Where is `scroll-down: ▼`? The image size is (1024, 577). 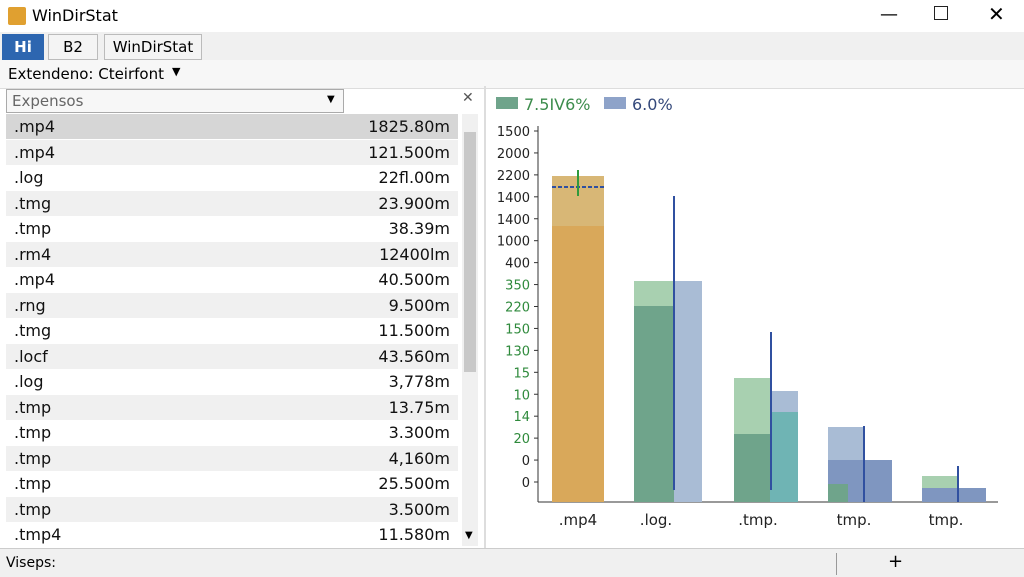
scroll-down: ▼ is located at coordinates (469, 535).